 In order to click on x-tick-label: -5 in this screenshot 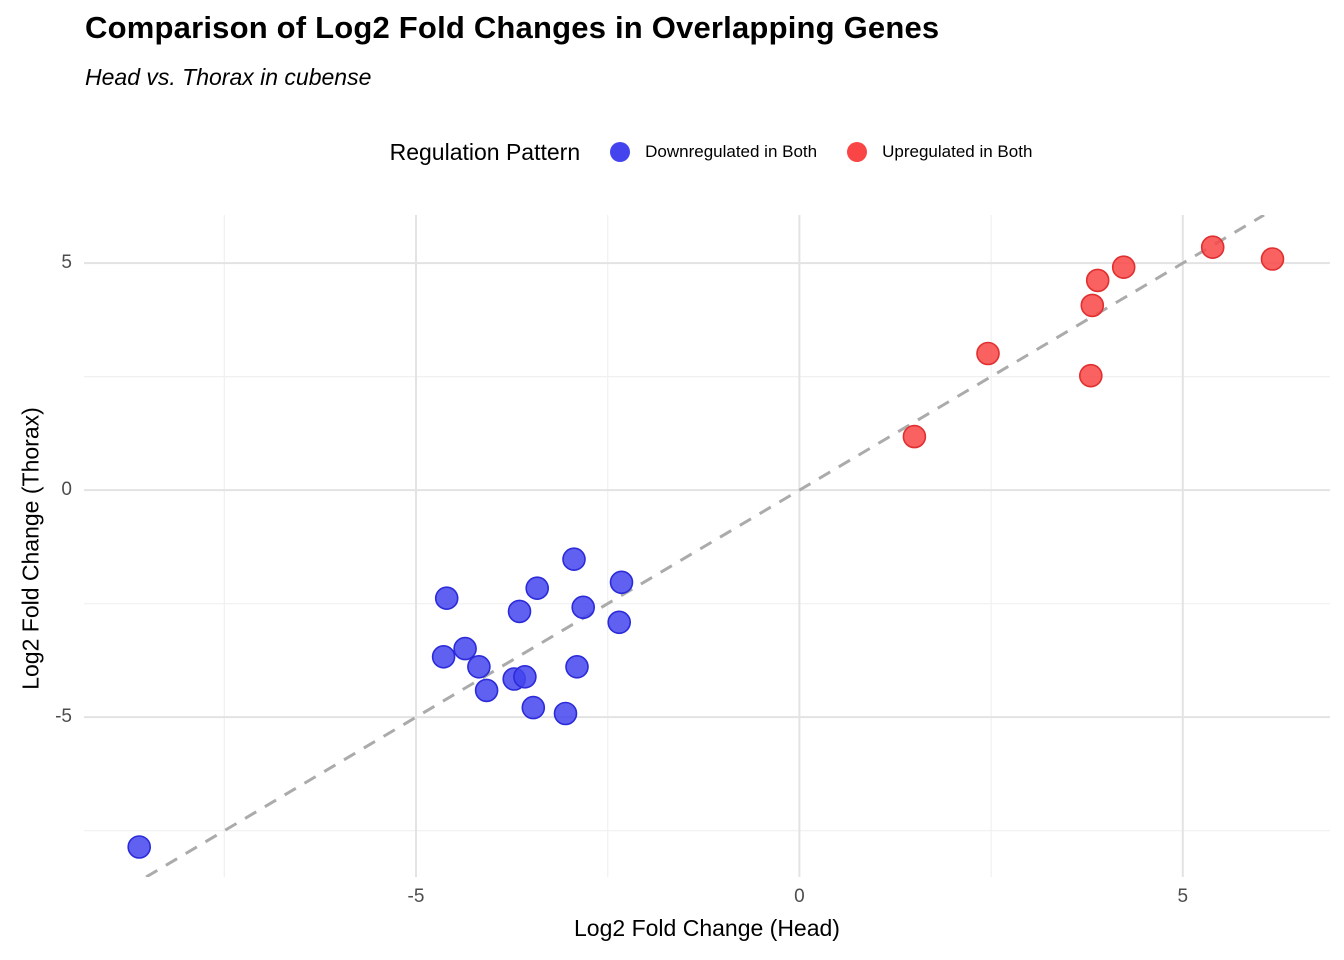, I will do `click(416, 896)`.